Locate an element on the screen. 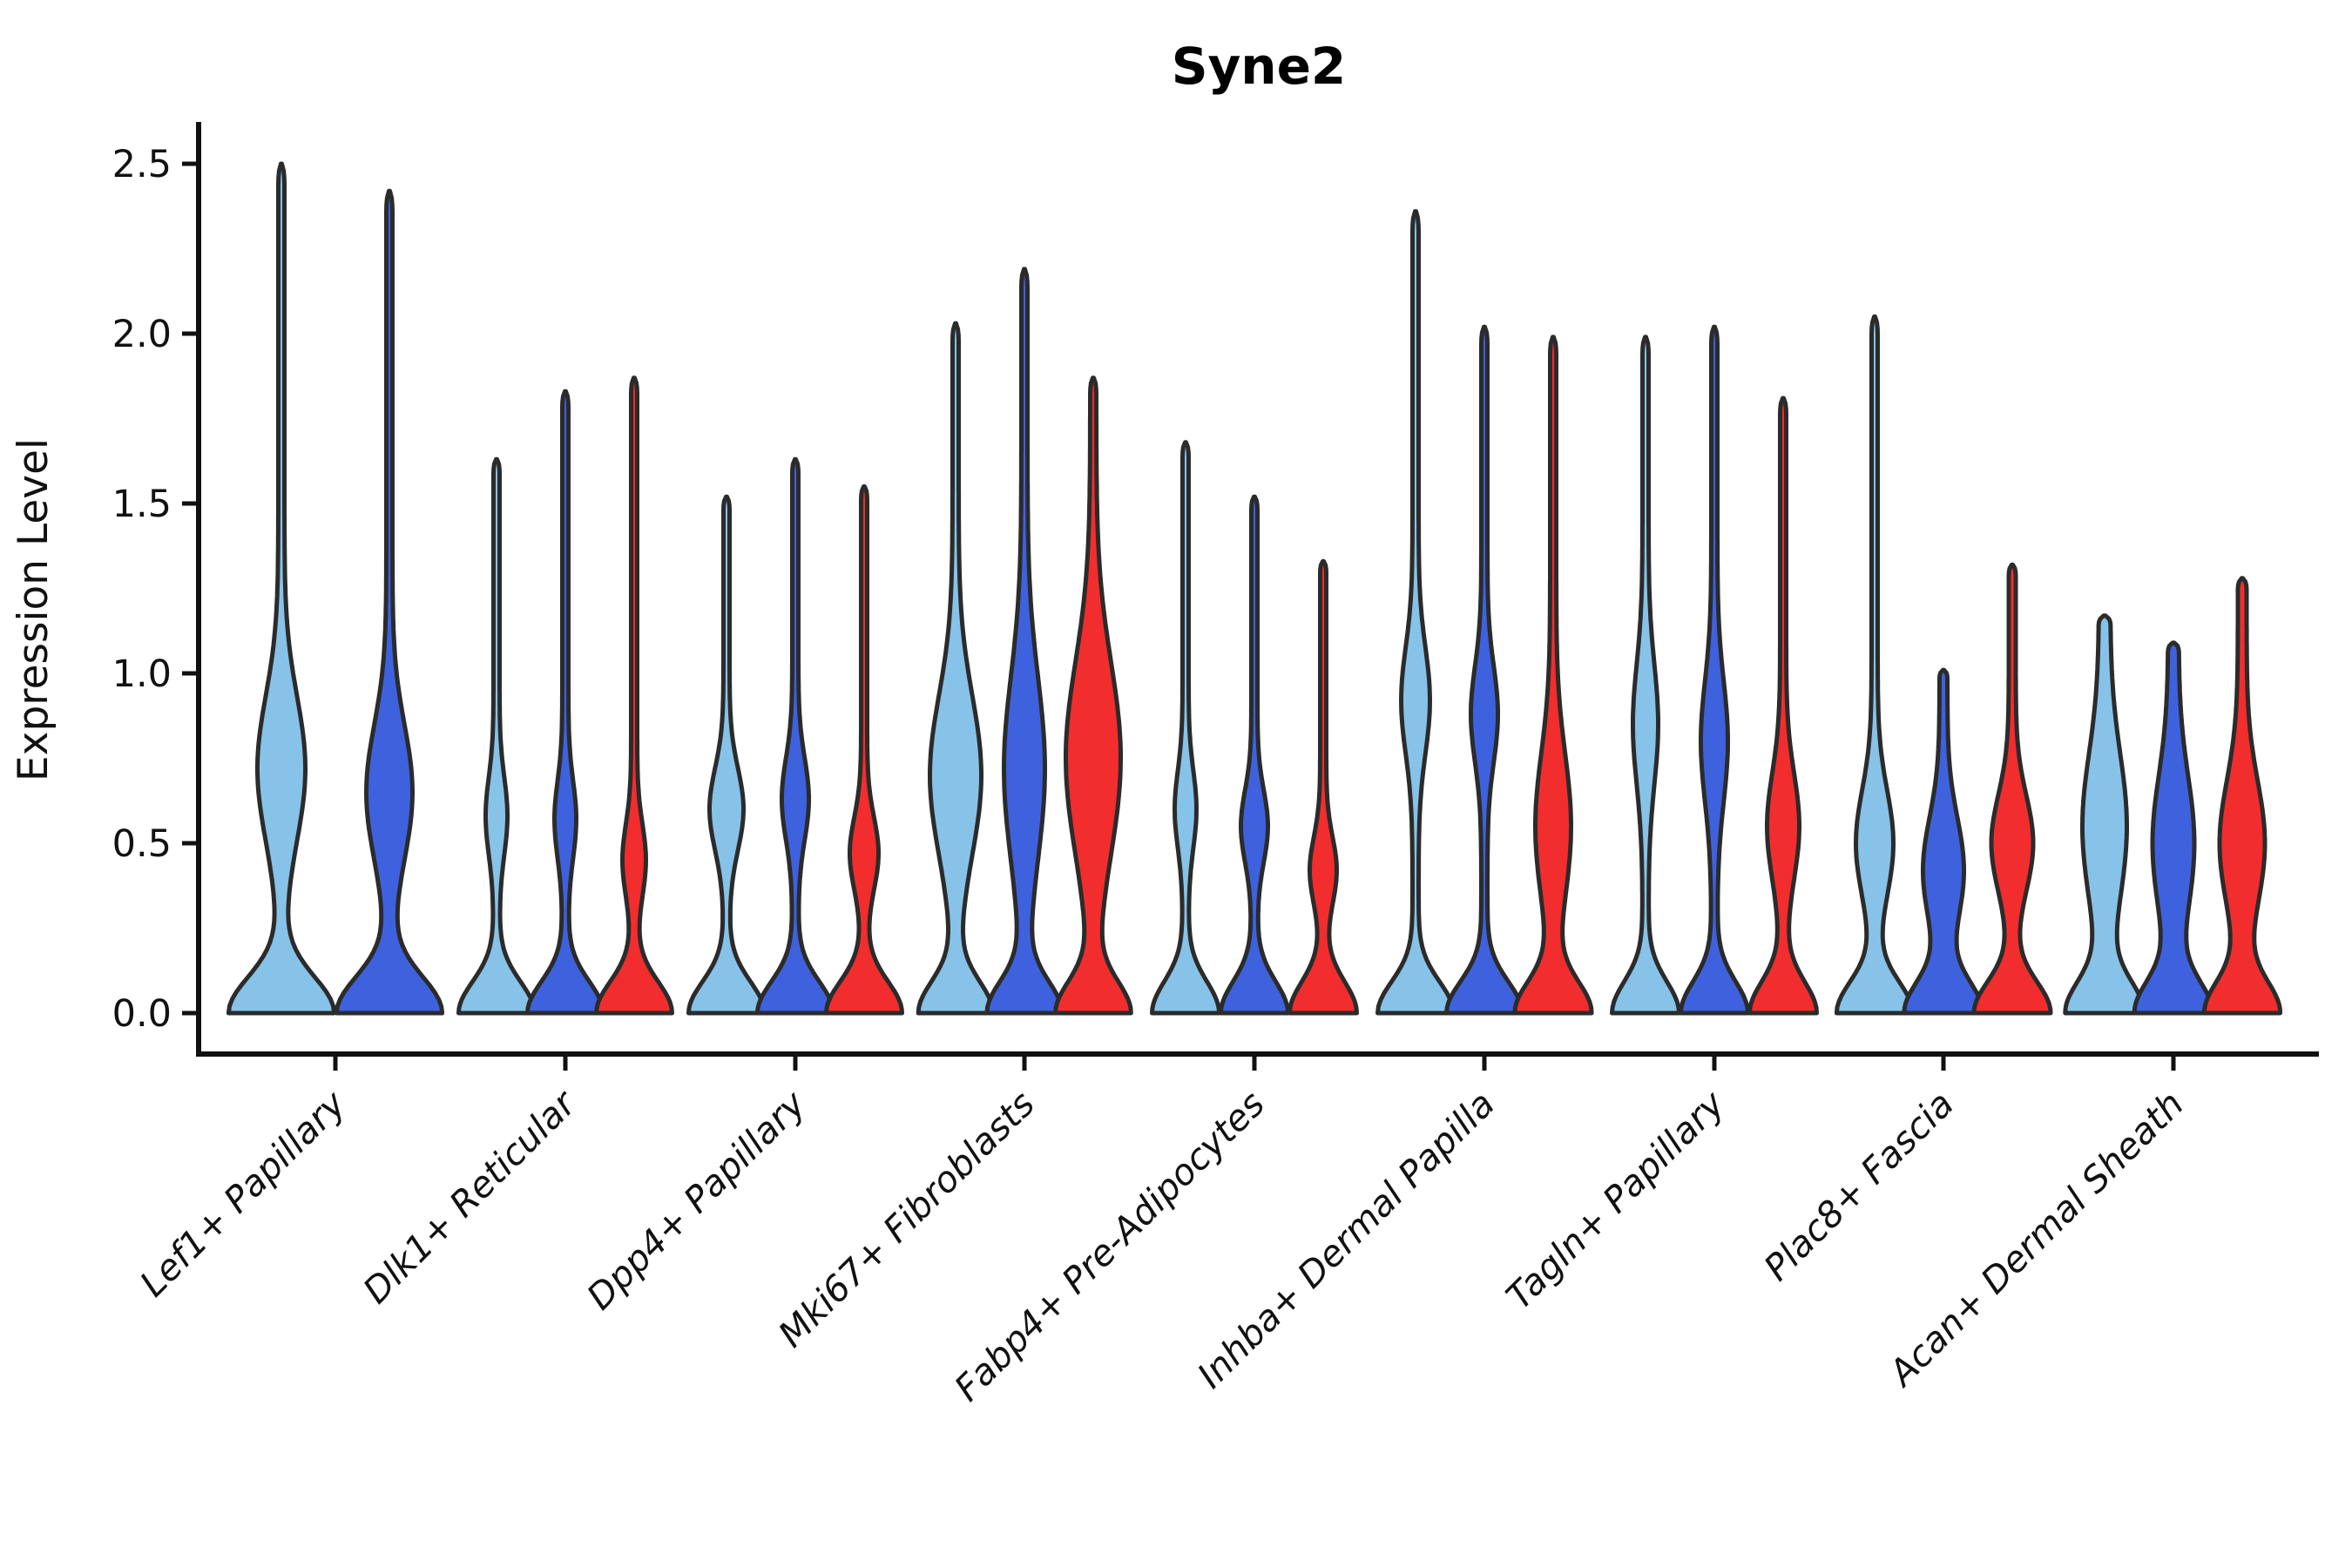  y-tick-label: 2.5 is located at coordinates (142, 164).